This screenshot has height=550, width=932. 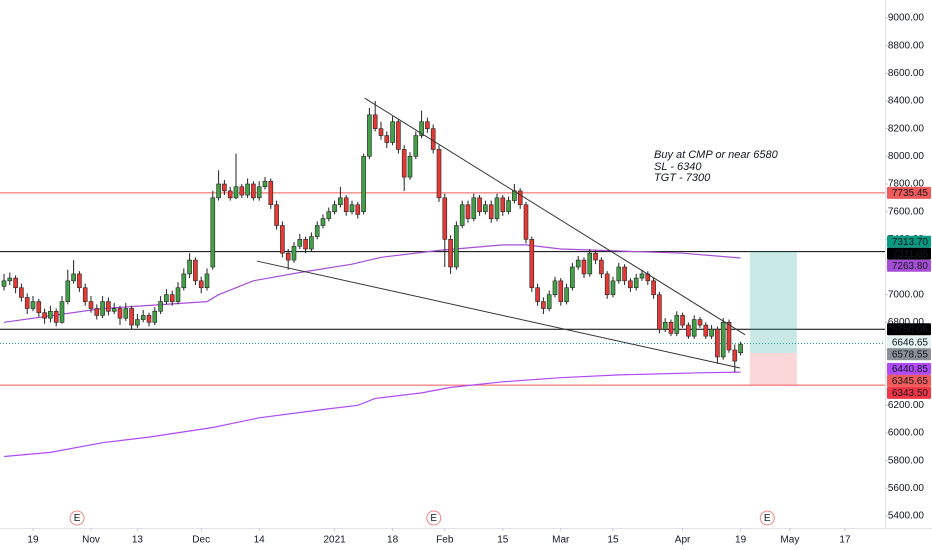 What do you see at coordinates (741, 540) in the screenshot?
I see `x-tick-label: 19` at bounding box center [741, 540].